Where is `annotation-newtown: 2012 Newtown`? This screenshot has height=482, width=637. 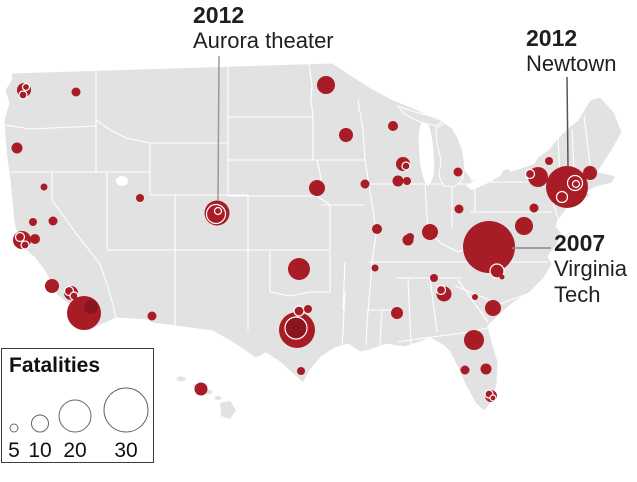 annotation-newtown: 2012 Newtown is located at coordinates (571, 51).